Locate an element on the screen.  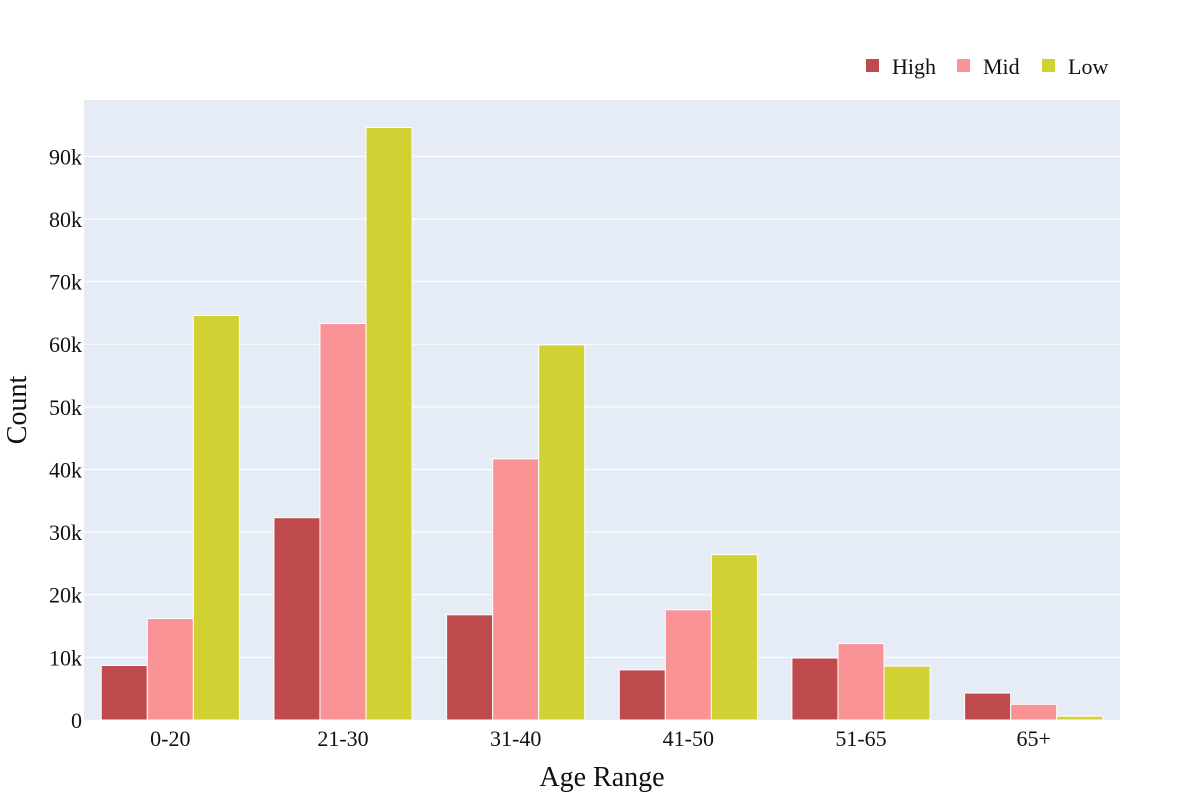
y-axis-title: Count is located at coordinates (17, 410).